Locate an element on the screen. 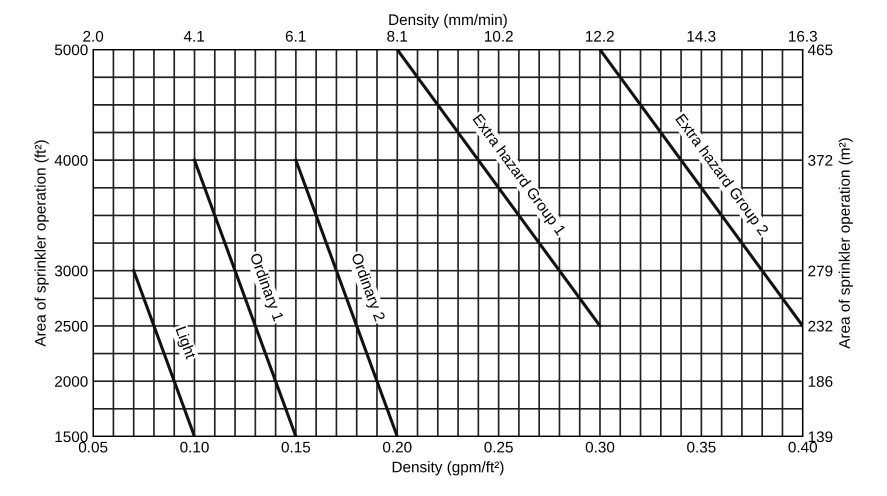 This screenshot has width=887, height=496. x2-tick-label: 16.3 is located at coordinates (803, 36).